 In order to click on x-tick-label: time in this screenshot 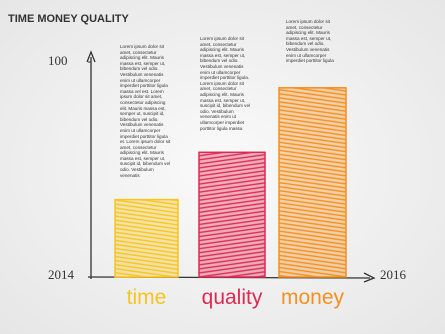, I will do `click(147, 297)`.